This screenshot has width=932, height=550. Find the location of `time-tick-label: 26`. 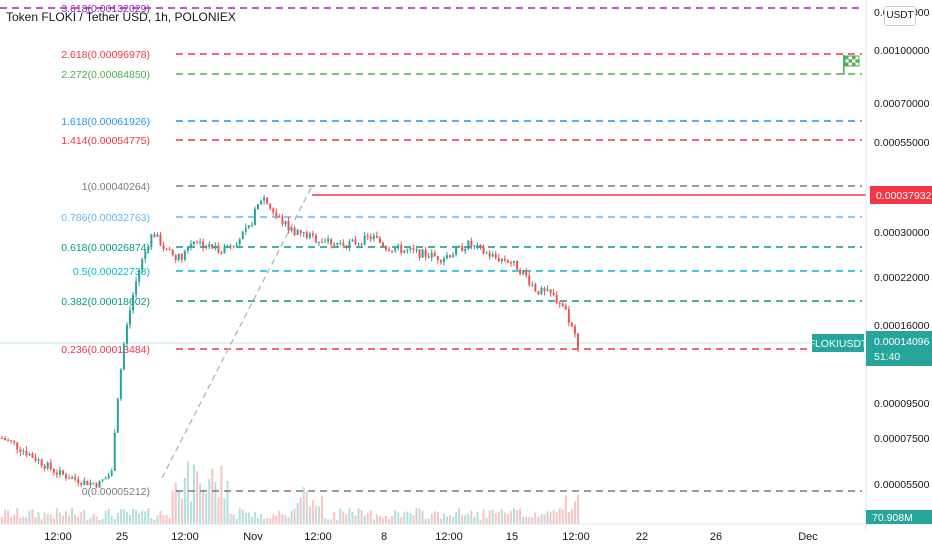

time-tick-label: 26 is located at coordinates (716, 537).